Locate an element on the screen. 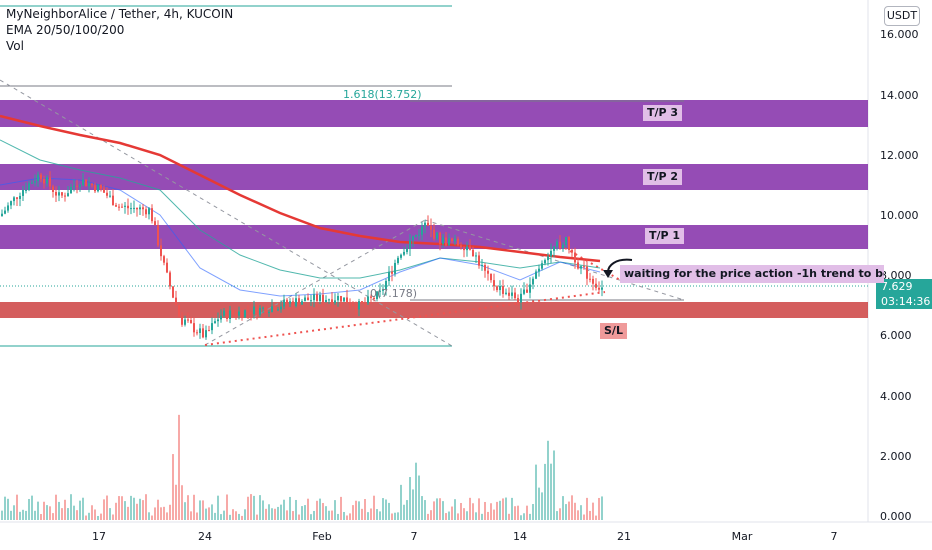 This screenshot has height=550, width=932. tp1-label: T/P 1 is located at coordinates (665, 236).